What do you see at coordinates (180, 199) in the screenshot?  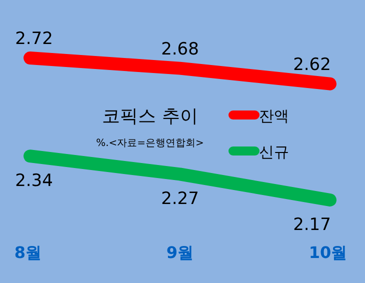 I see `data-label: 2.27` at bounding box center [180, 199].